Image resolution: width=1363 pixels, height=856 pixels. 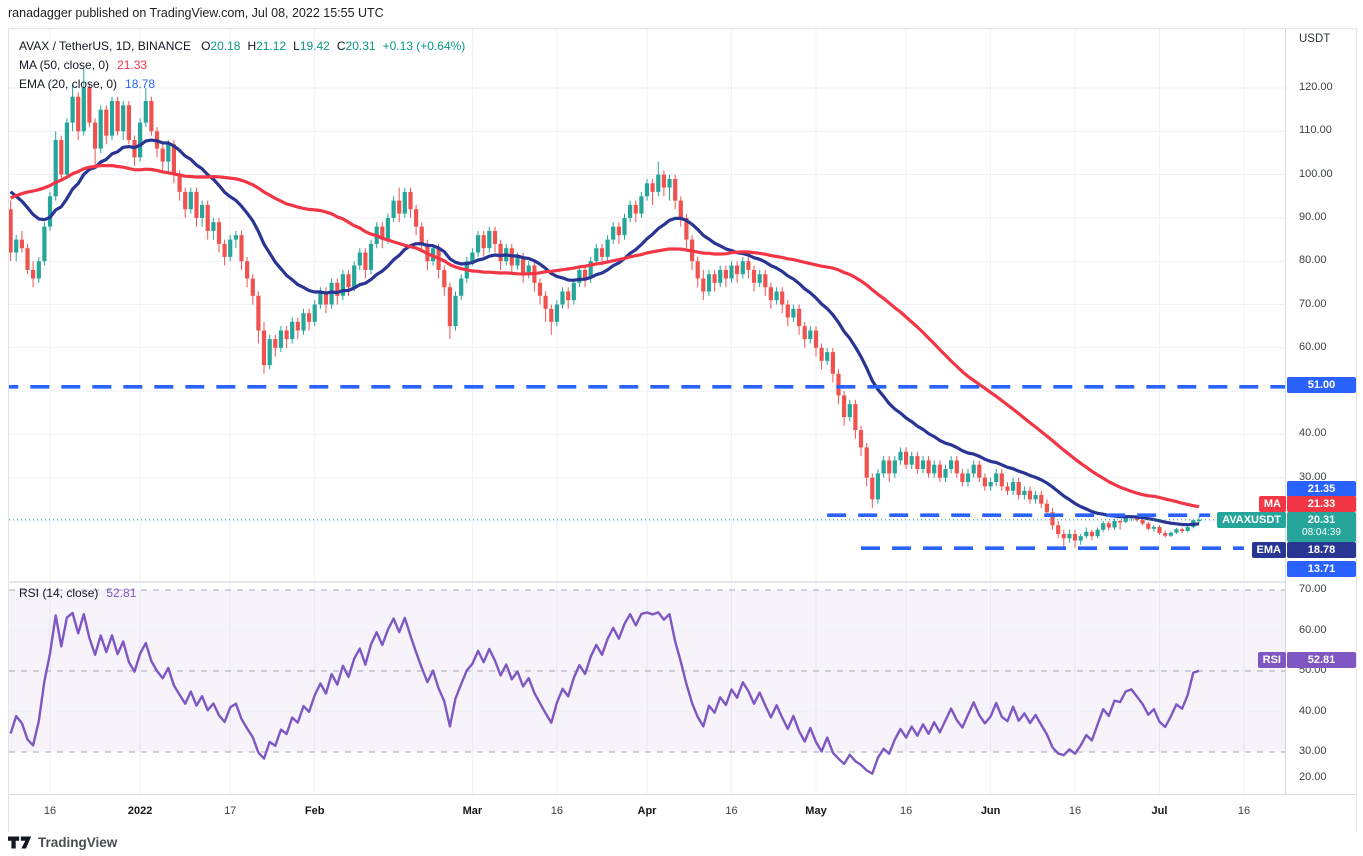 What do you see at coordinates (1313, 433) in the screenshot?
I see `price-tick-label: 40.00` at bounding box center [1313, 433].